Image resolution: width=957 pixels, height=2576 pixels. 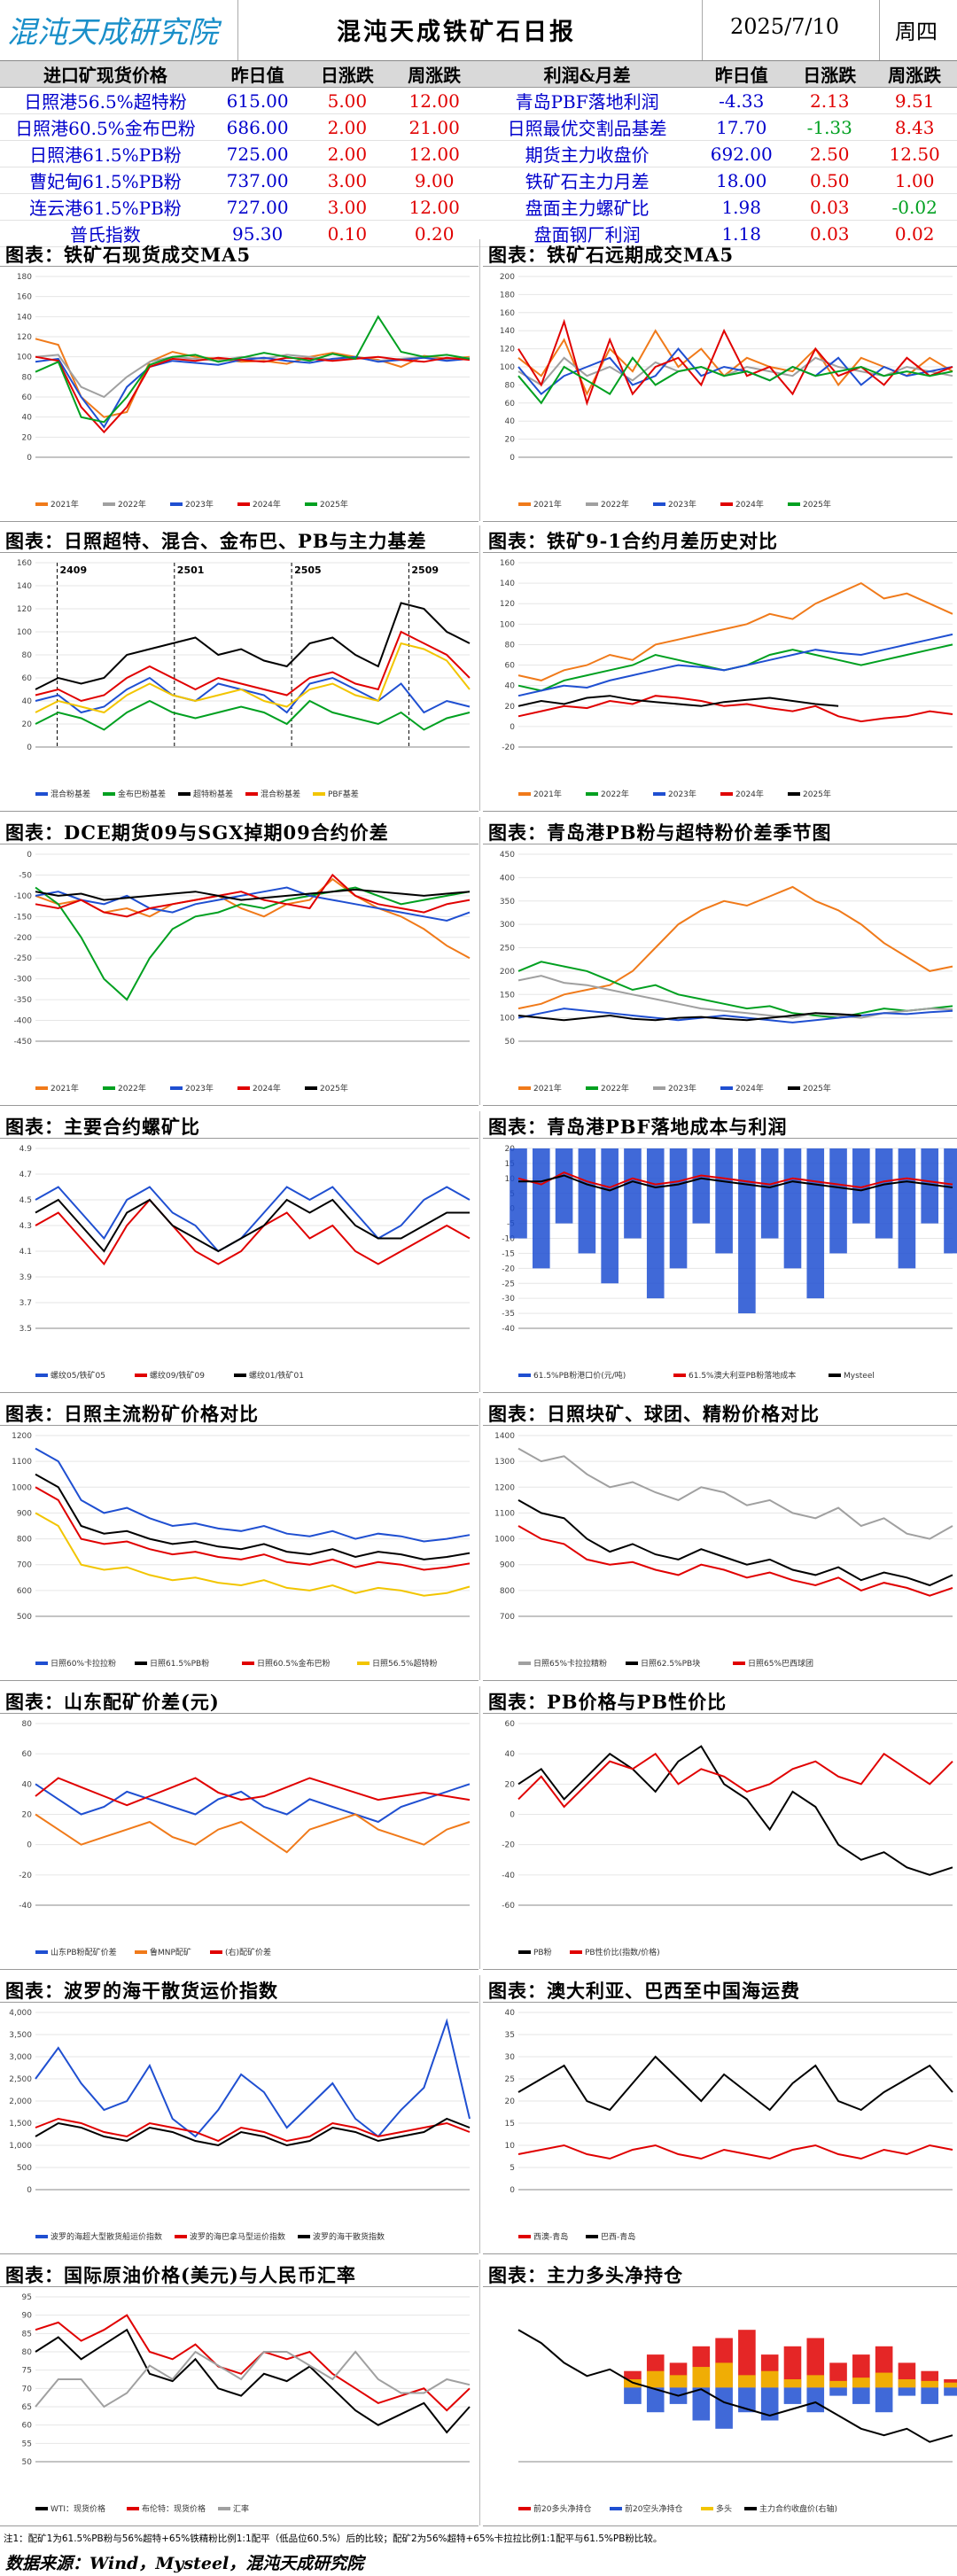 What do you see at coordinates (742, 154) in the screenshot?
I see `cell-value: 692.00` at bounding box center [742, 154].